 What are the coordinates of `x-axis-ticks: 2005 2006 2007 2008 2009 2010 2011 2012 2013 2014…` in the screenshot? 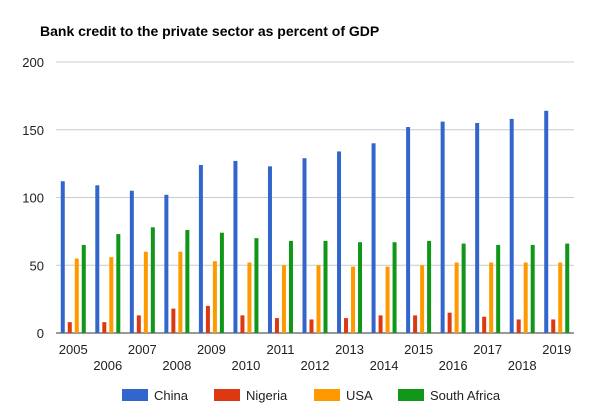 It's located at (315, 357).